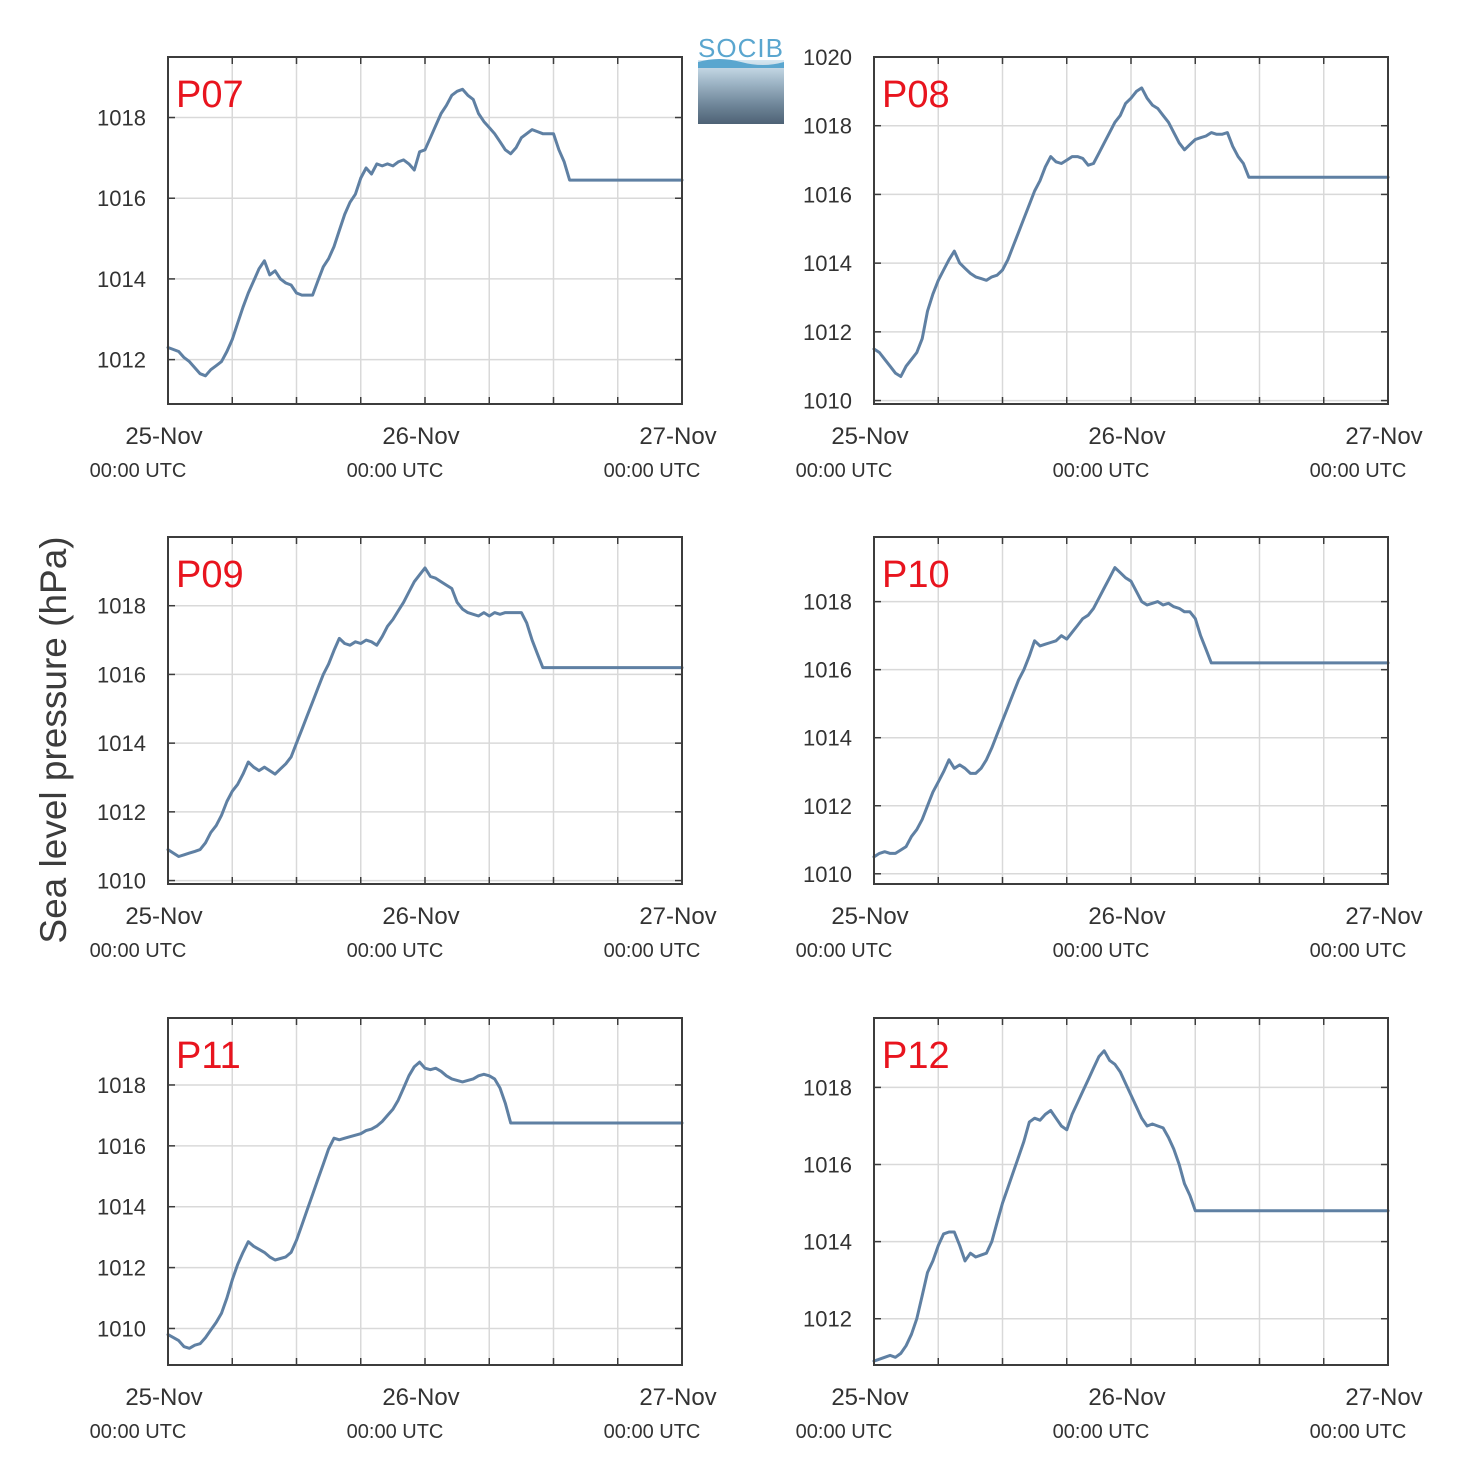 This screenshot has height=1479, width=1462. I want to click on panel-label: P10, so click(916, 575).